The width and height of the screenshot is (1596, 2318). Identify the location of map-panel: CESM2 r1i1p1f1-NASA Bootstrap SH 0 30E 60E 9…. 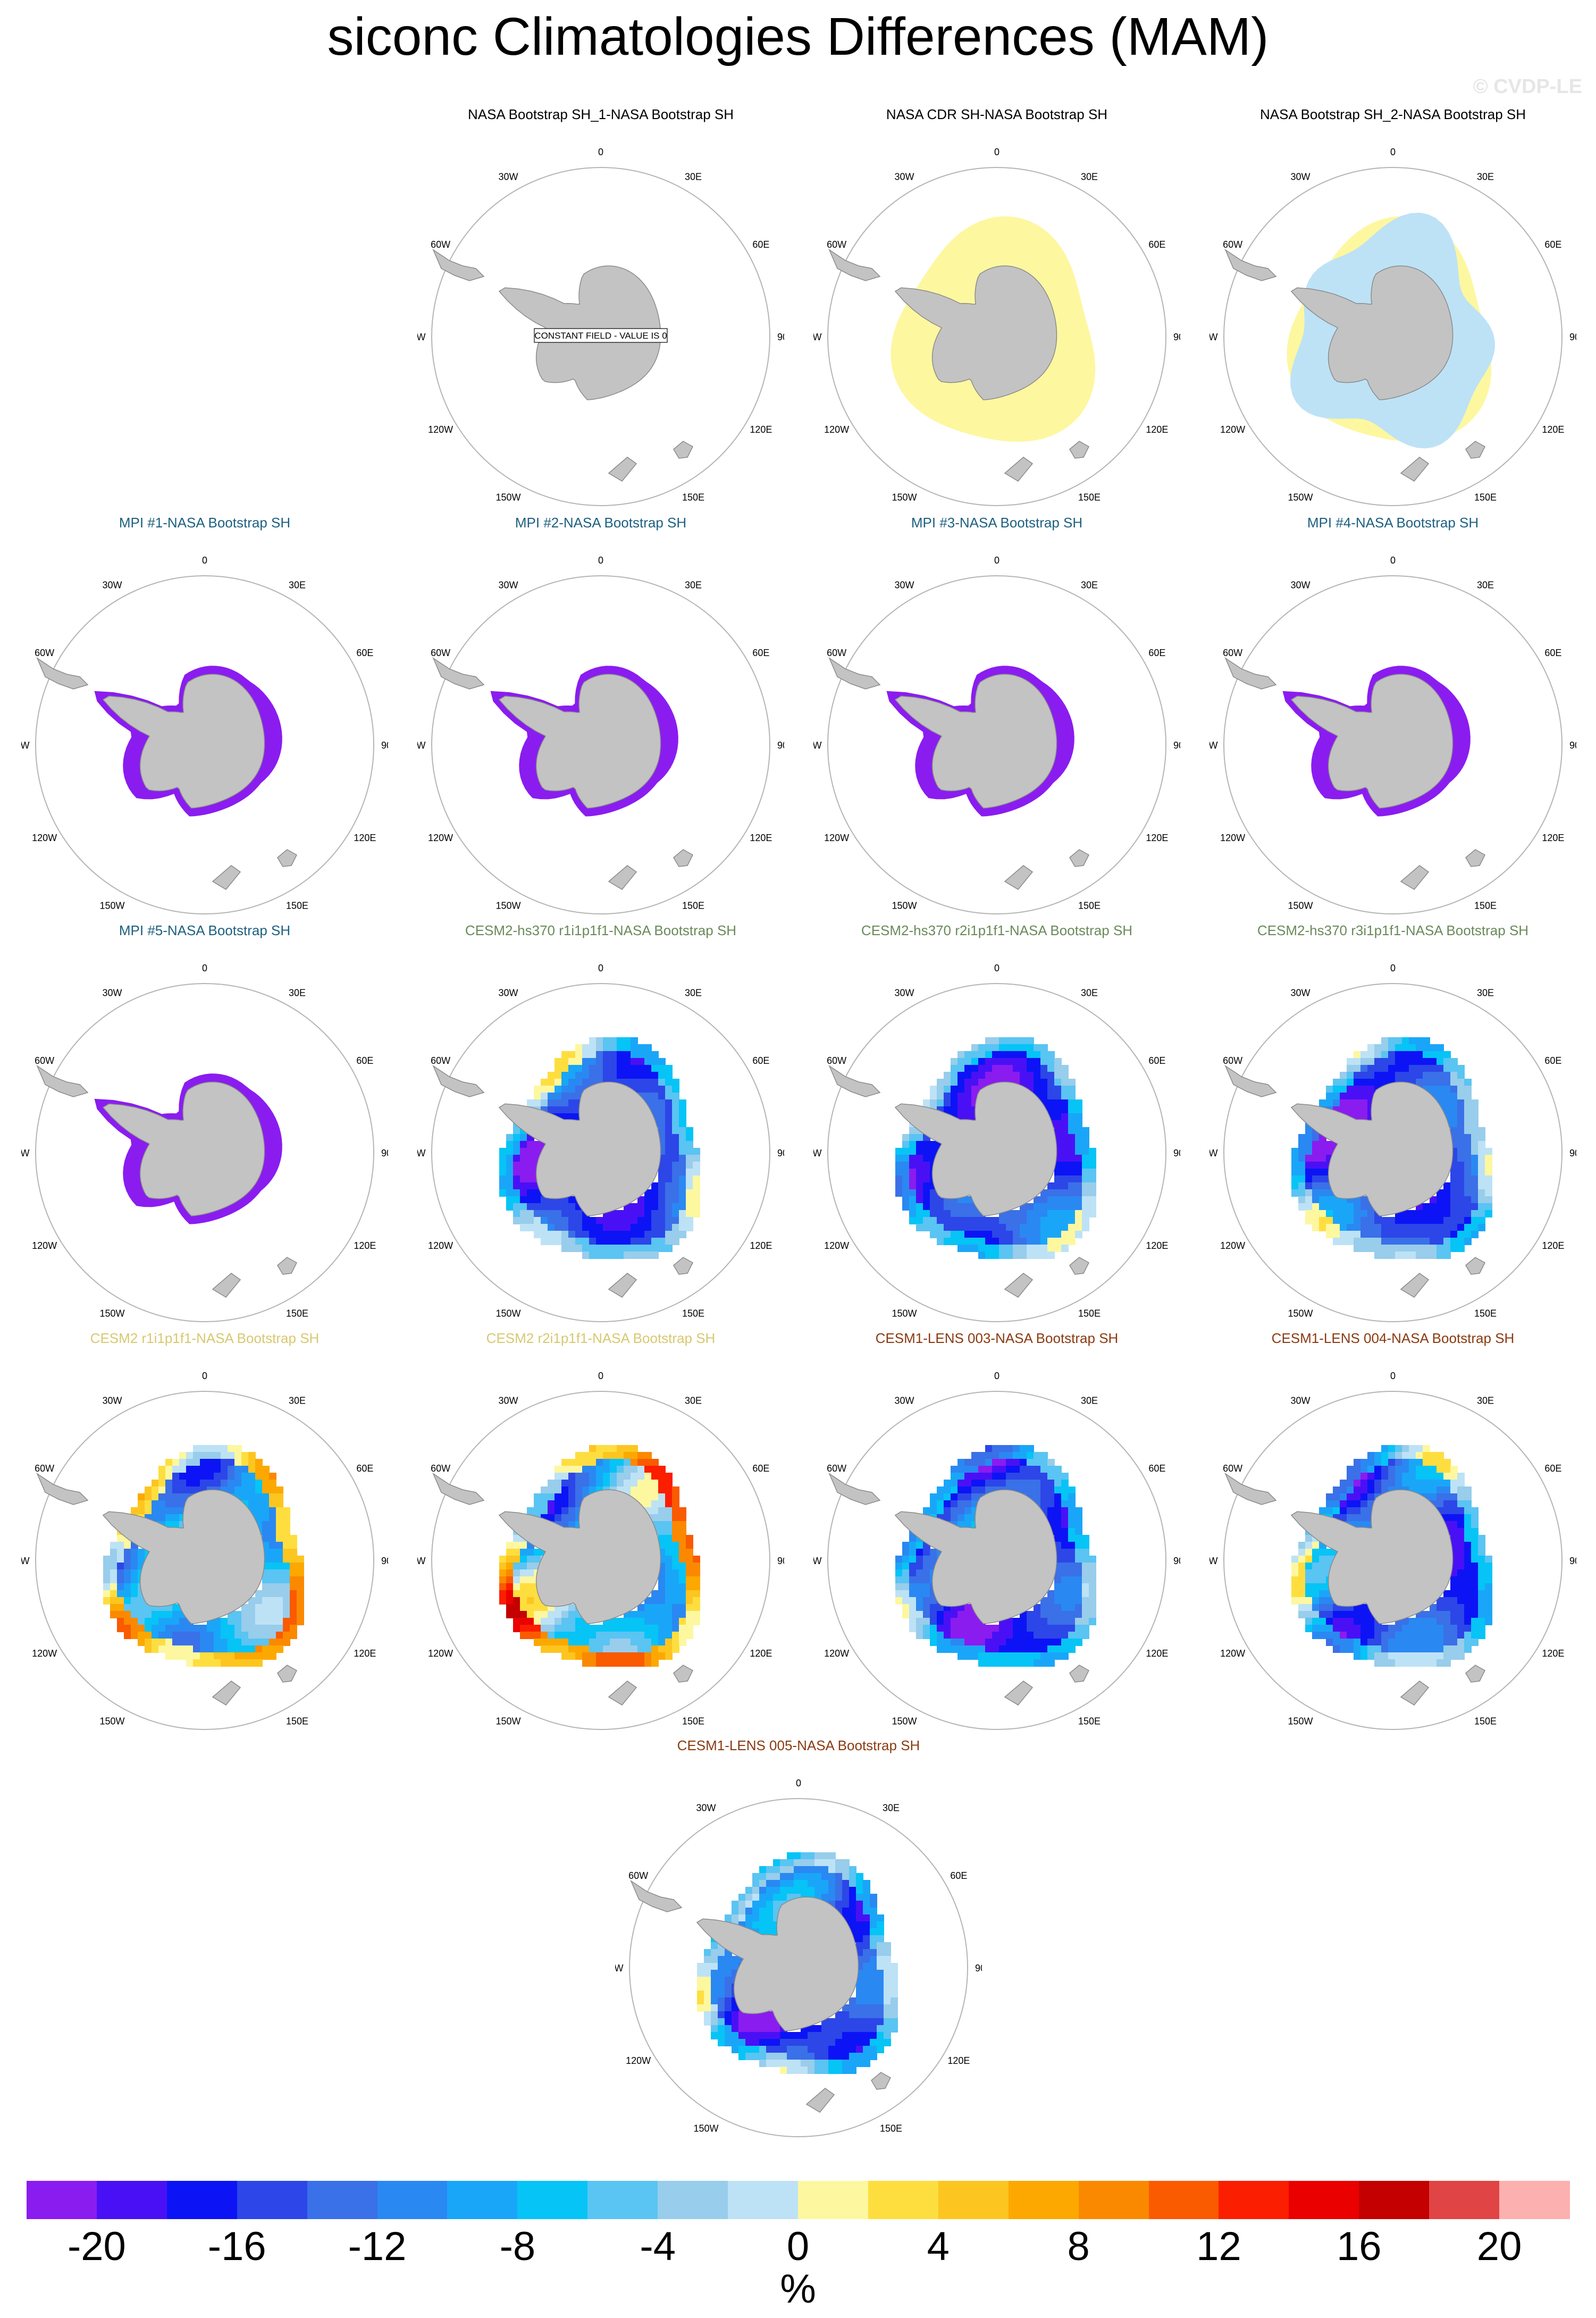
(204, 1532).